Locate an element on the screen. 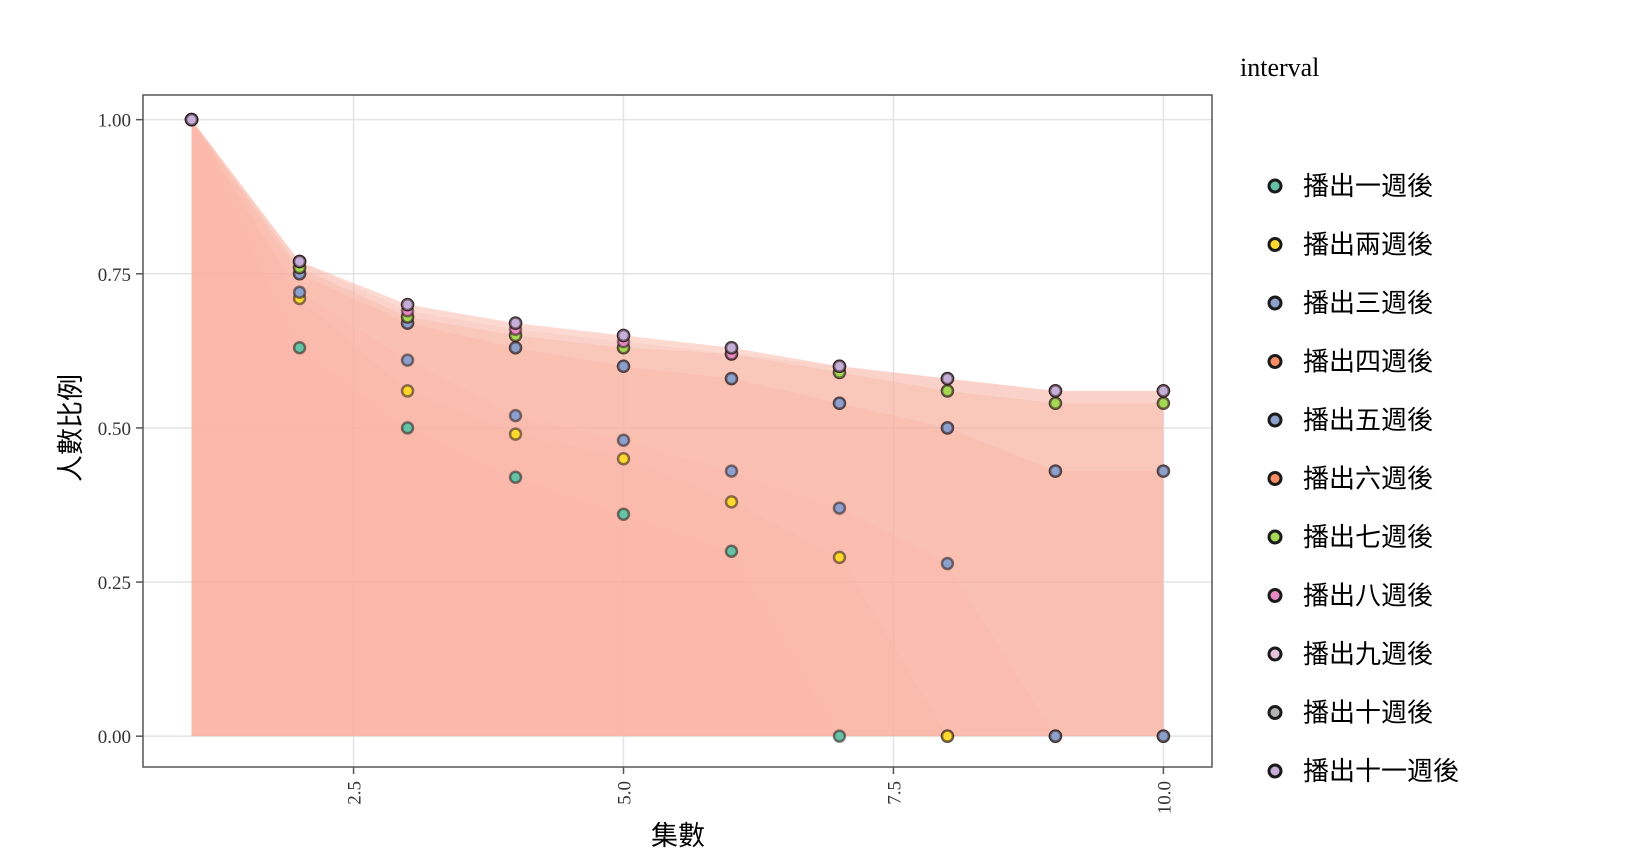 This screenshot has width=1652, height=866. x-tick-label: 2.5 is located at coordinates (355, 793).